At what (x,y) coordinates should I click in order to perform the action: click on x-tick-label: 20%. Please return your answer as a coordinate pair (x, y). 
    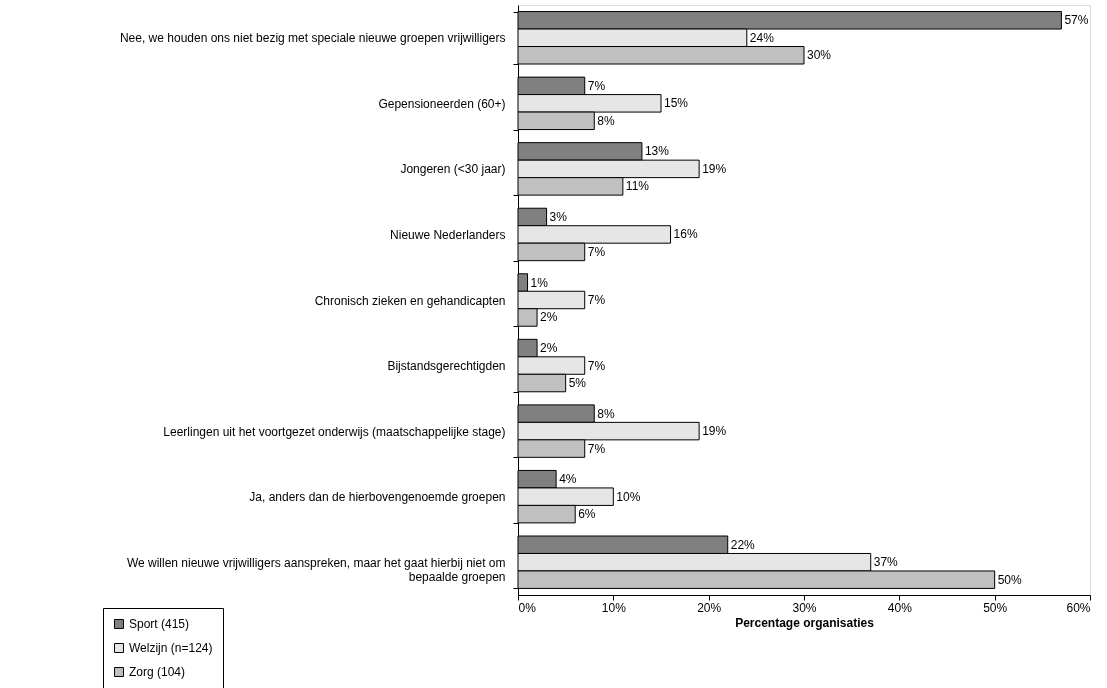
    Looking at the image, I should click on (709, 607).